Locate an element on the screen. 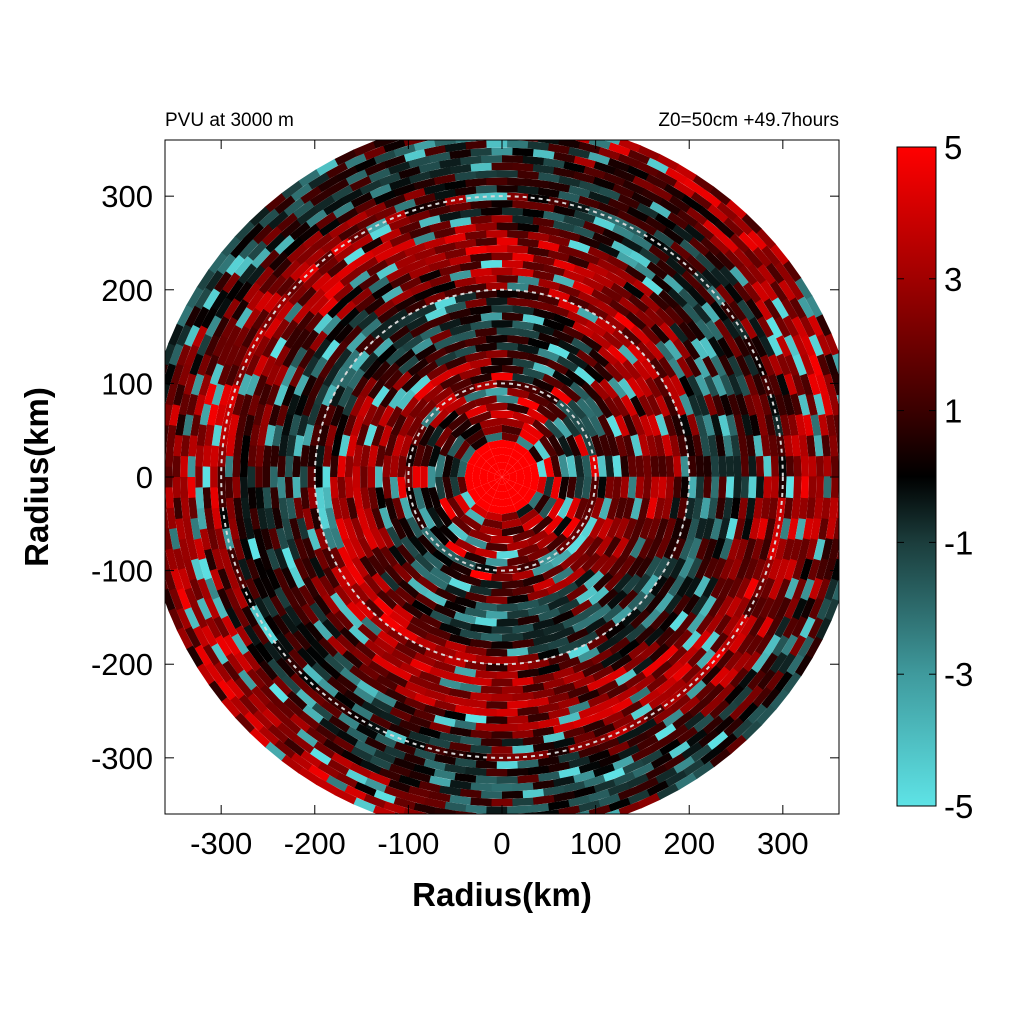  colorbar-tick-label: -3 is located at coordinates (958, 674).